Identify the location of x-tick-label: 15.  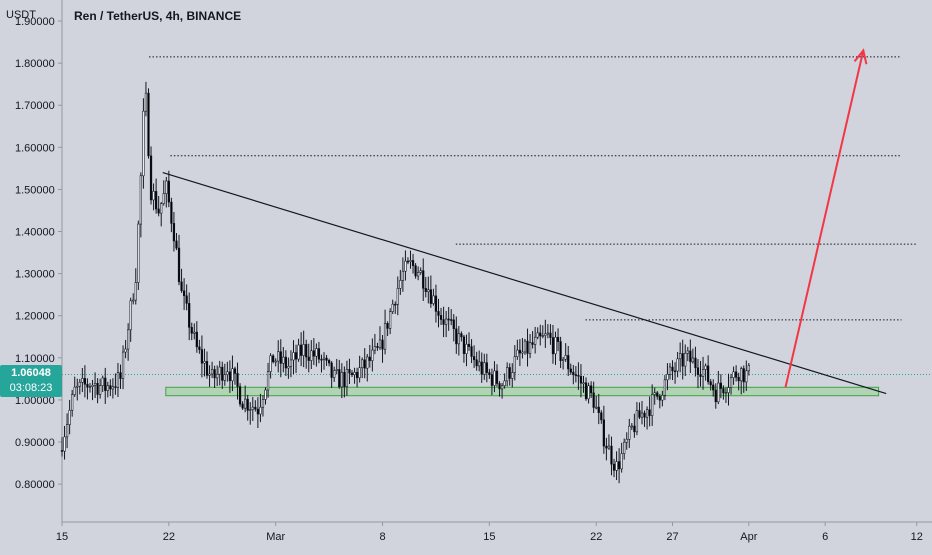
(62, 537).